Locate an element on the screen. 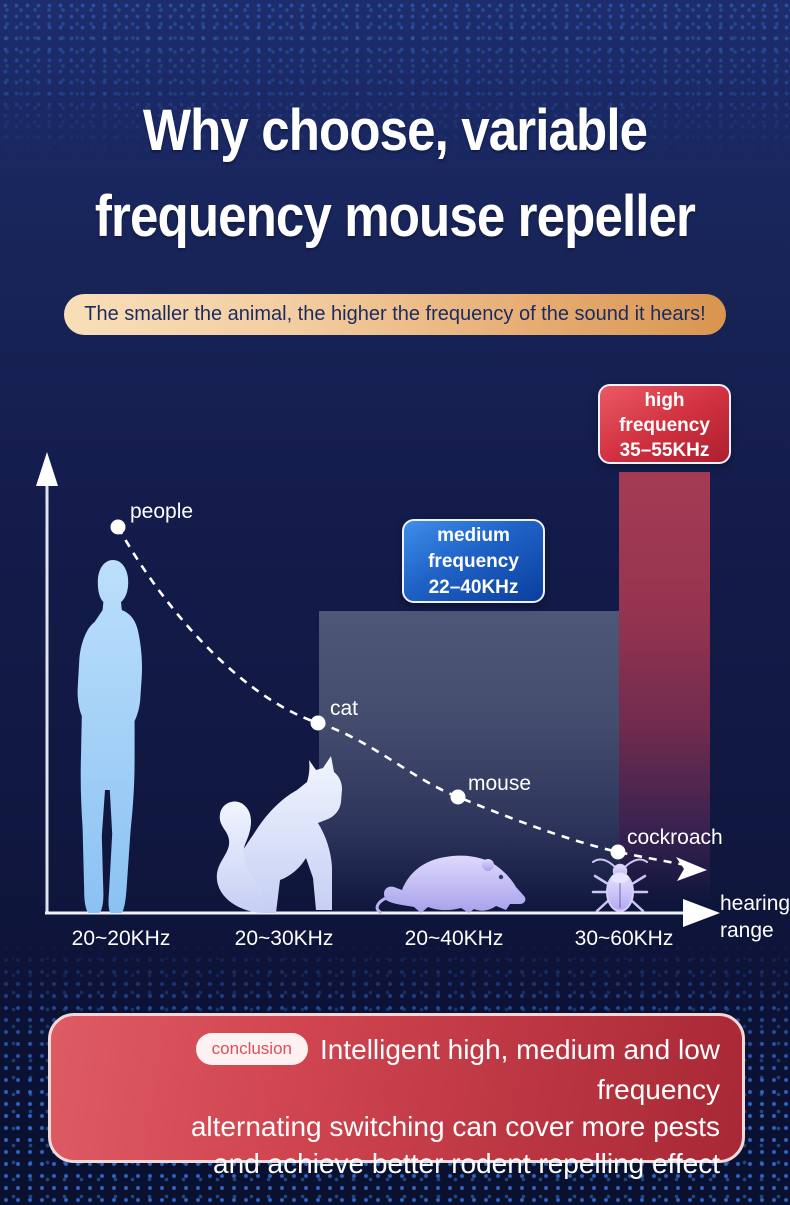  cat-label: cat is located at coordinates (344, 708).